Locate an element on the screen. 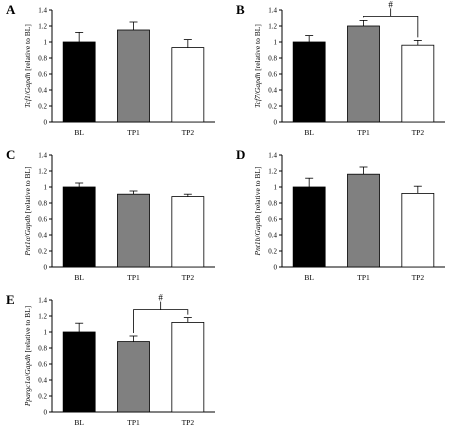  y-axis-label: Ppargc1a/Gapdh [relative to BL] is located at coordinates (27, 356).